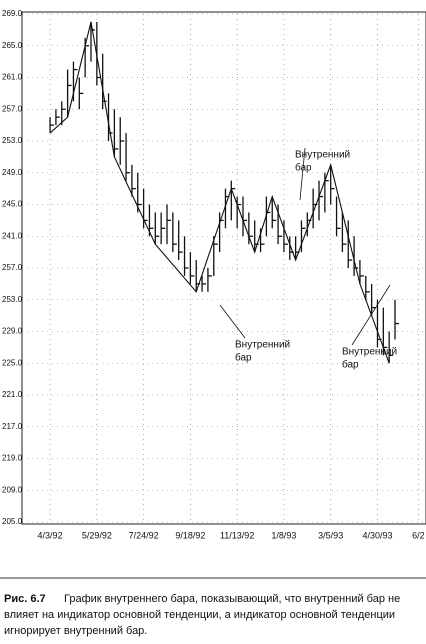 The width and height of the screenshot is (426, 644). I want to click on x-tick-label: 9/18/92, so click(190, 535).